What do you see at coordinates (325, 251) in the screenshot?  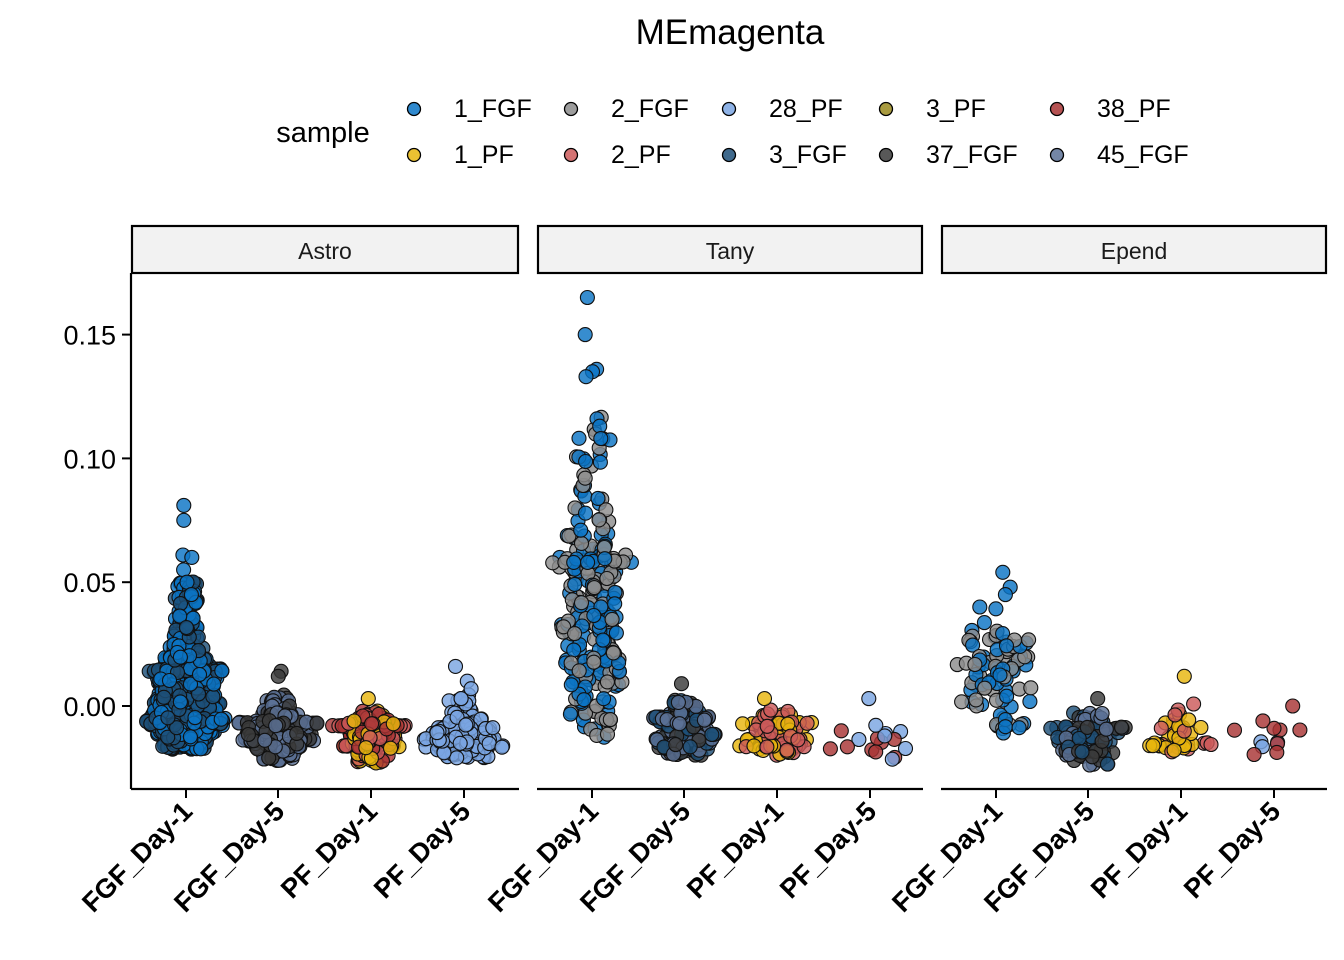 I see `strip-label: Astro` at bounding box center [325, 251].